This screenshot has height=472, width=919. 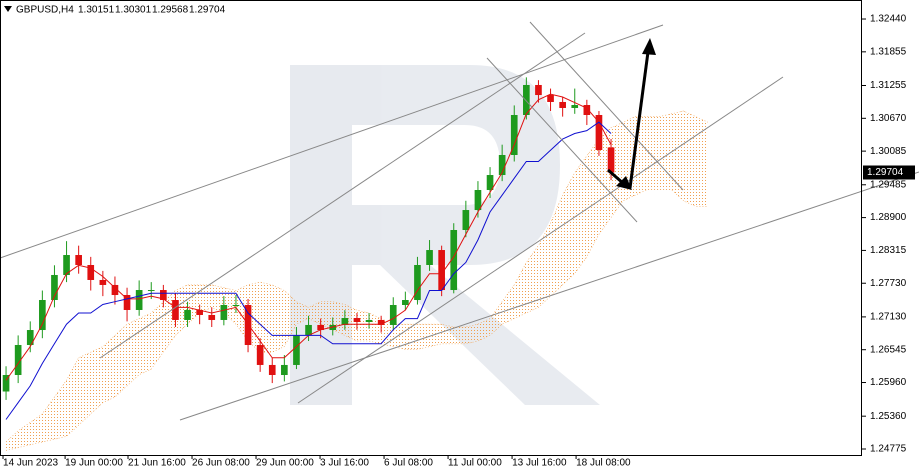 What do you see at coordinates (888, 416) in the screenshot?
I see `y-tick-label: 1.25360` at bounding box center [888, 416].